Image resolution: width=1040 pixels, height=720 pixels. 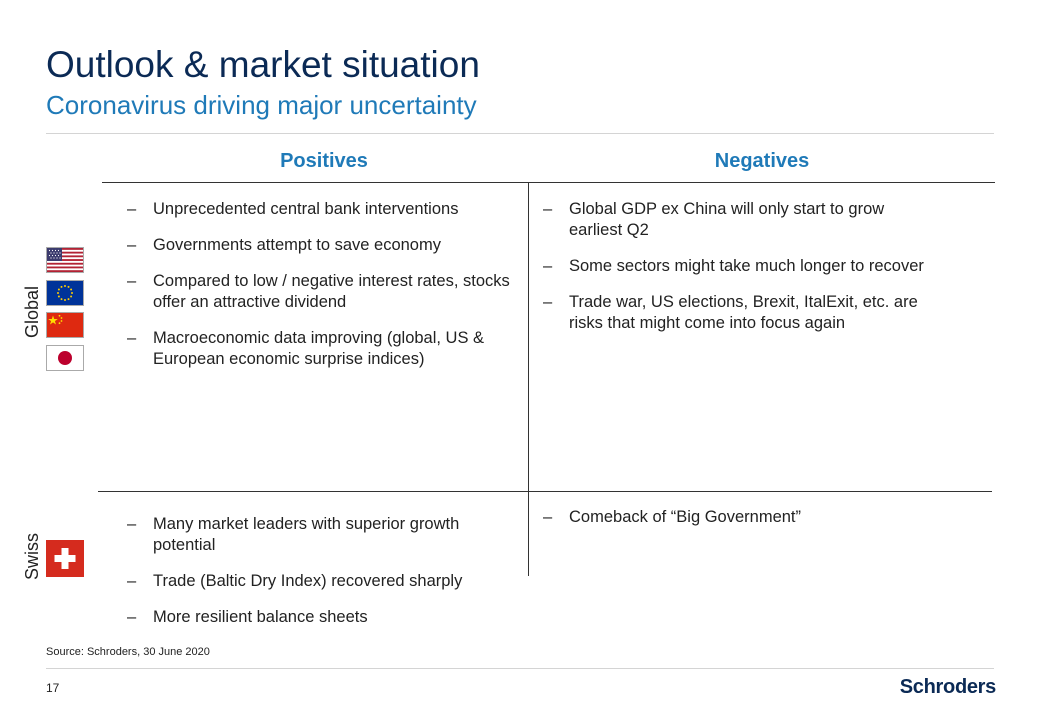 What do you see at coordinates (520, 133) in the screenshot?
I see `title-divider` at bounding box center [520, 133].